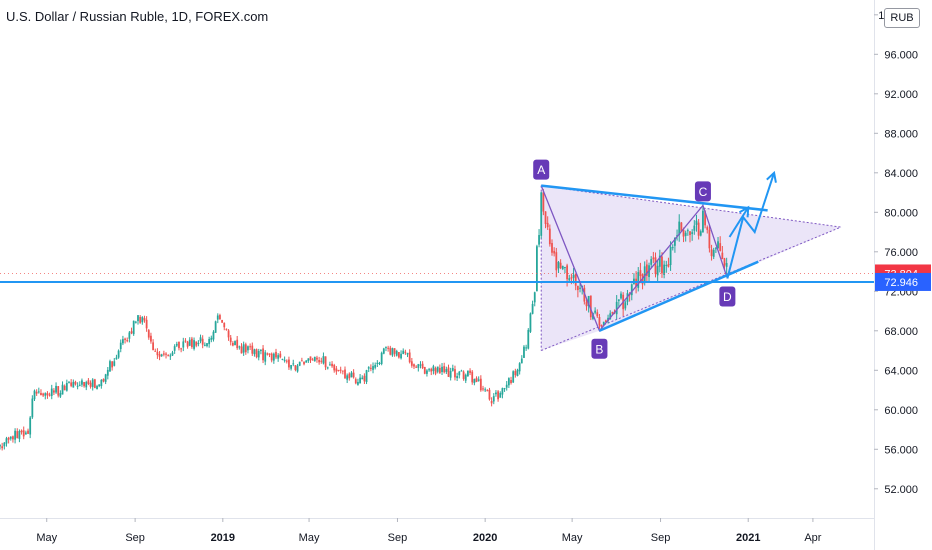 The image size is (932, 550). Describe the element at coordinates (902, 18) in the screenshot. I see `currency-unit-badge: RUB` at that location.